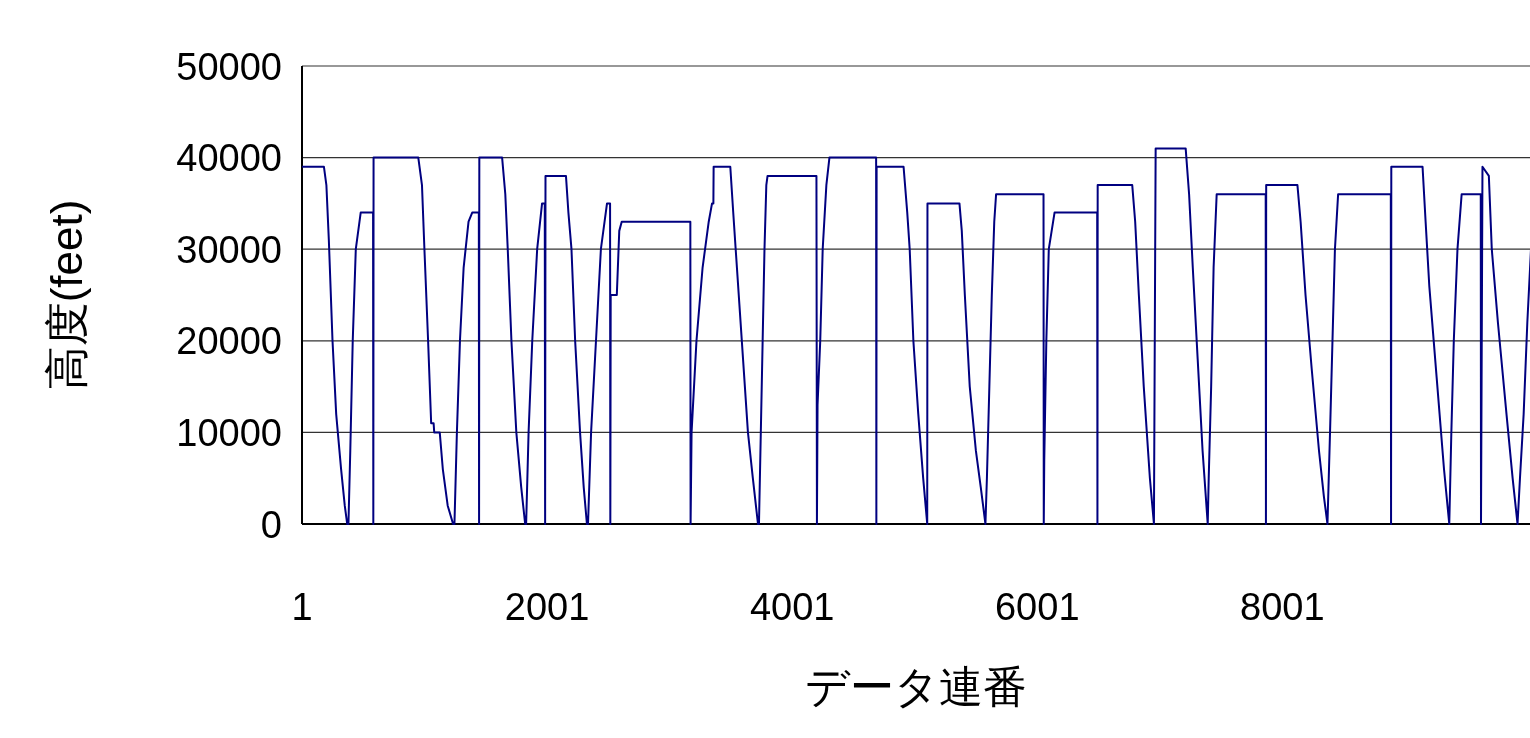 The width and height of the screenshot is (1530, 738). What do you see at coordinates (229, 66) in the screenshot?
I see `y-tick-label: 50000` at bounding box center [229, 66].